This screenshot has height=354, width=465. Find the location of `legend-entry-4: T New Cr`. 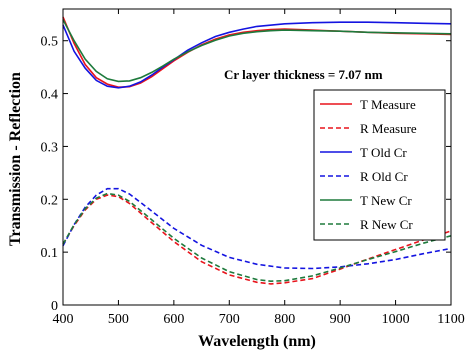

legend-entry-4: T New Cr is located at coordinates (386, 200).